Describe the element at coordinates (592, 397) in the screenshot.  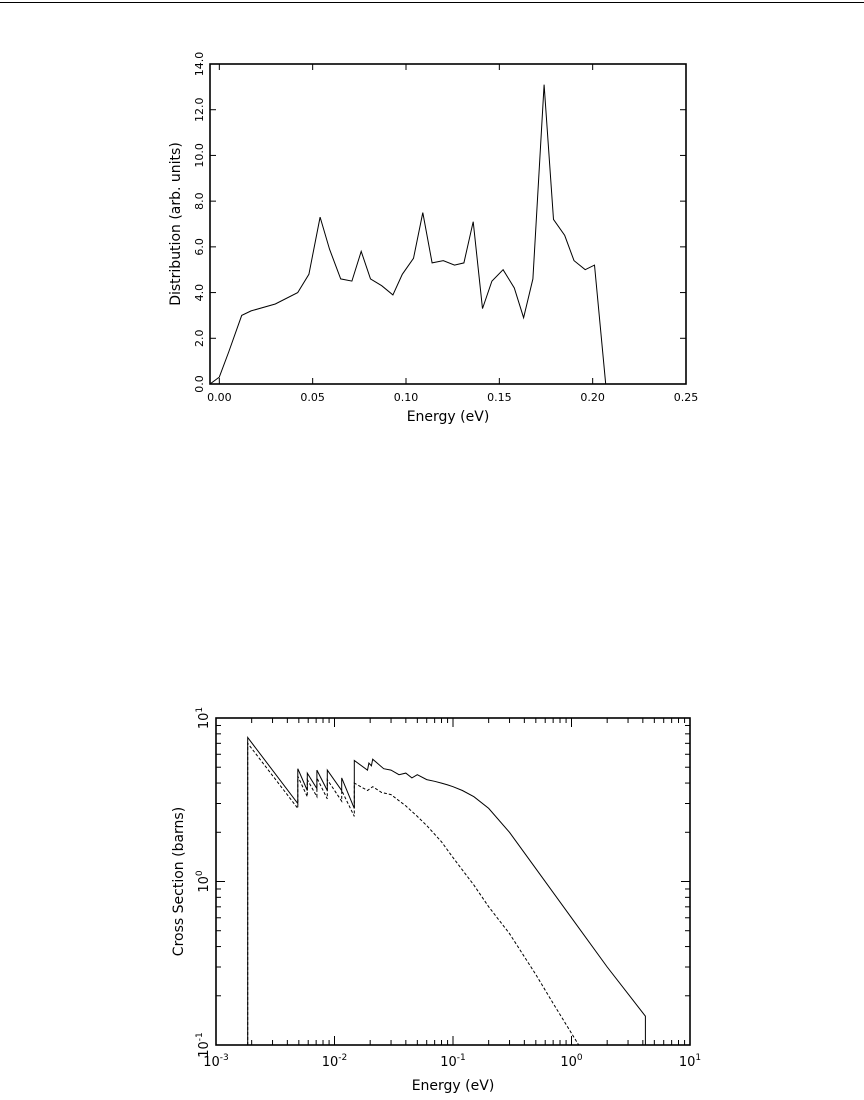
I see `chart1-x-tick-label: 0.20` at that location.